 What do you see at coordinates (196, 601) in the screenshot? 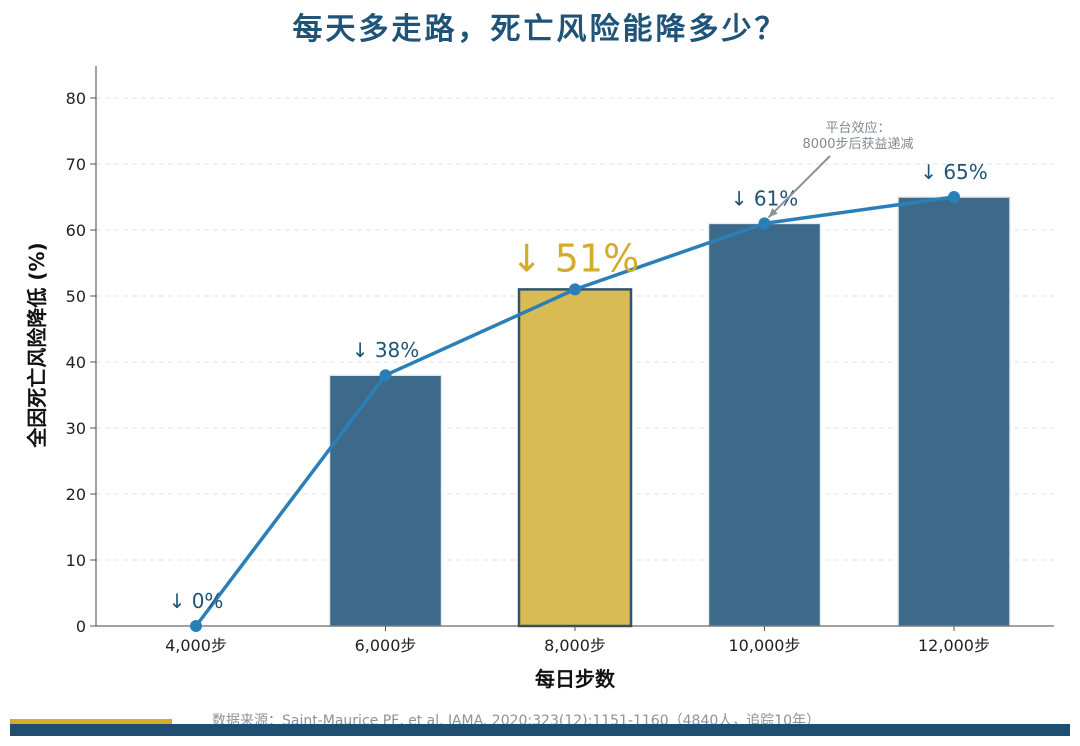
I see `data-label: ↓ 0%` at bounding box center [196, 601].